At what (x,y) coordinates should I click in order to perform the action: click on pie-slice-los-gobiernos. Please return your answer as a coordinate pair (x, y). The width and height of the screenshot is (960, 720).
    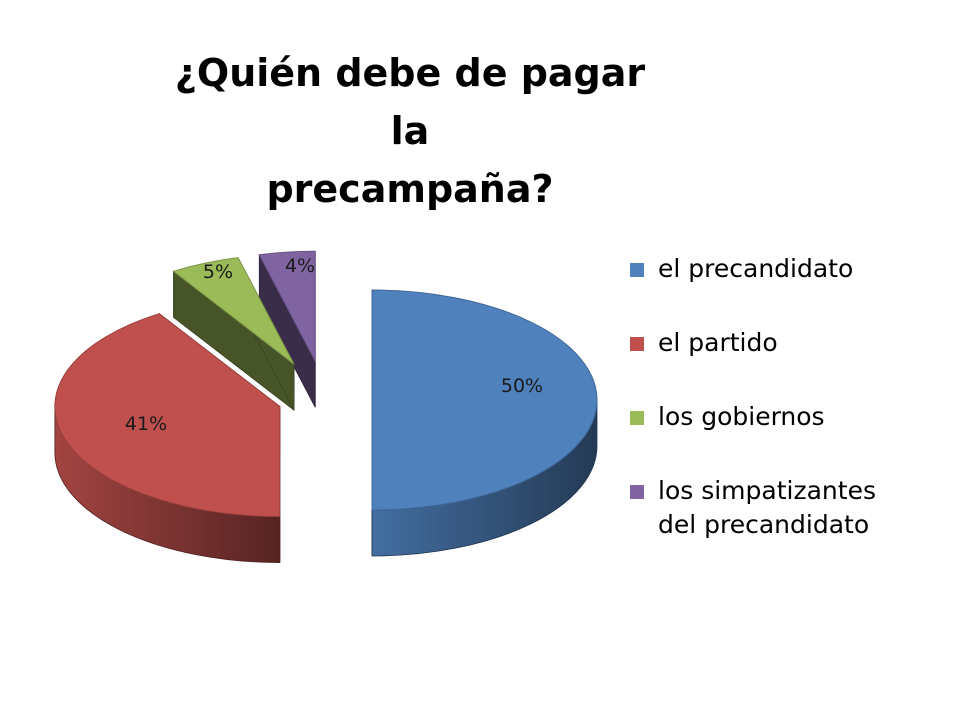
    Looking at the image, I should click on (233, 334).